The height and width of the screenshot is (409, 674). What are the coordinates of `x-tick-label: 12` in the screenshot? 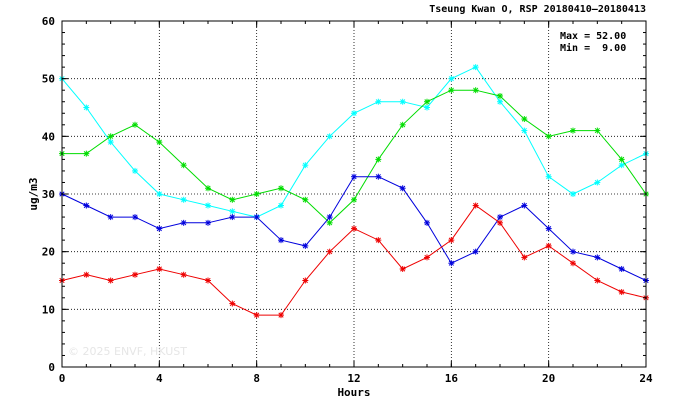 It's located at (353, 378).